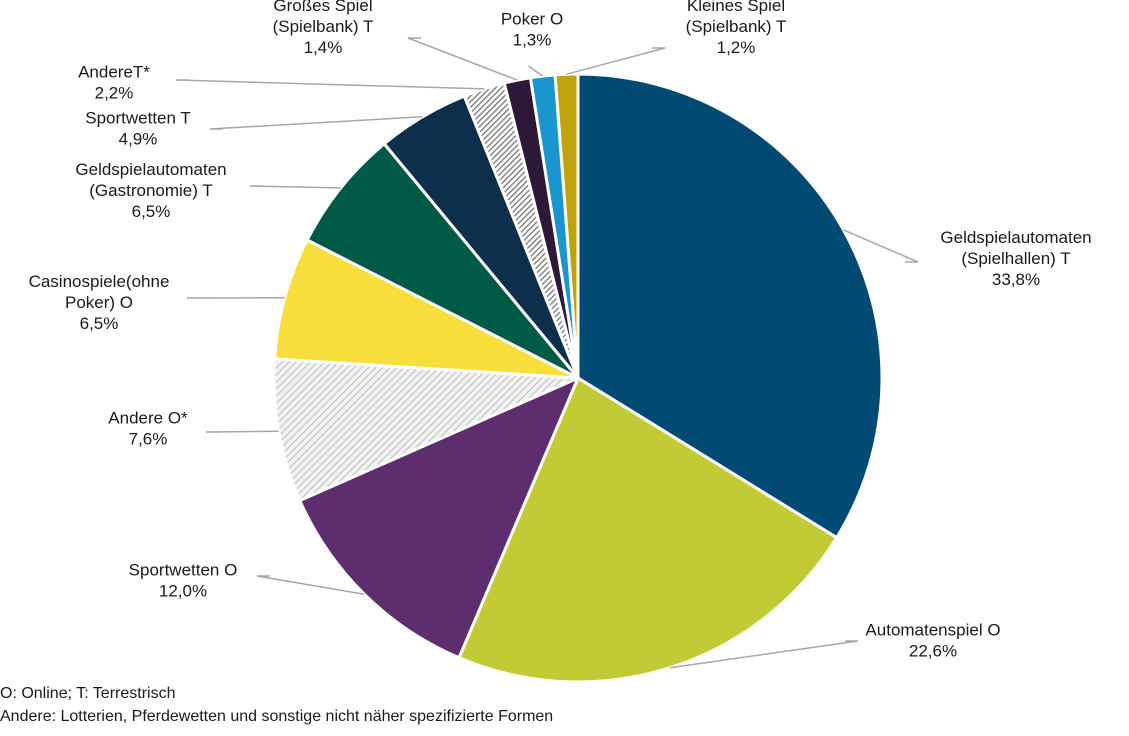 This screenshot has height=736, width=1129. What do you see at coordinates (148, 418) in the screenshot?
I see `slice-name-label: Andere O*` at bounding box center [148, 418].